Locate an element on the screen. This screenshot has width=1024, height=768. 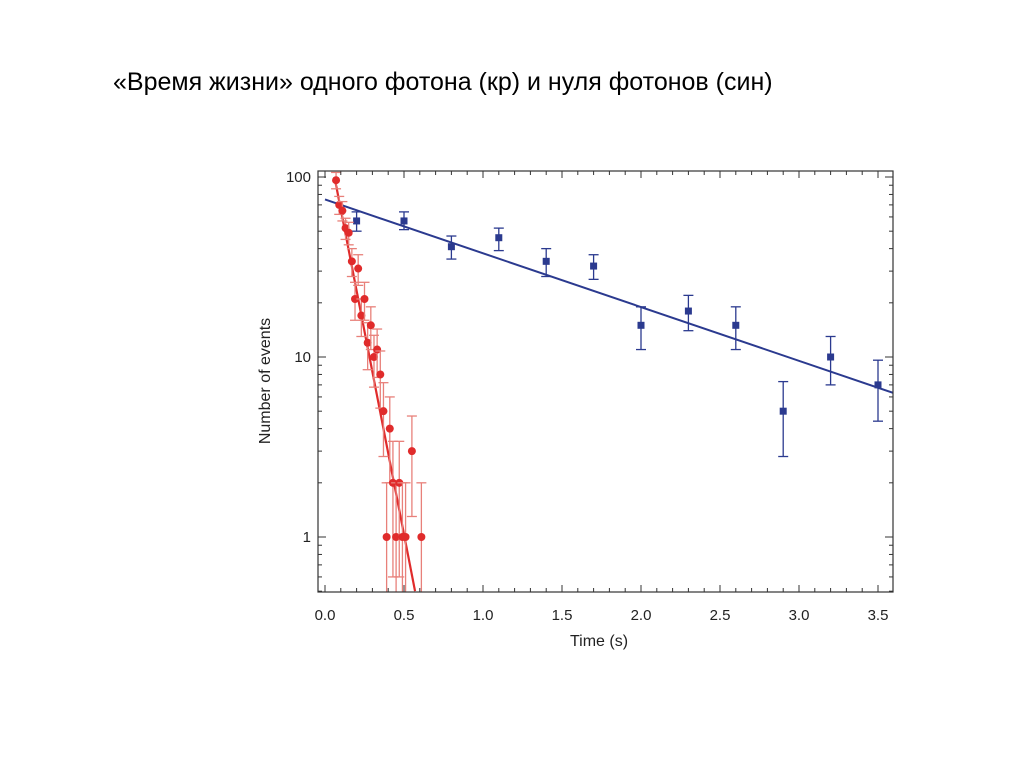
y-tick-label: 100 is located at coordinates (298, 177).